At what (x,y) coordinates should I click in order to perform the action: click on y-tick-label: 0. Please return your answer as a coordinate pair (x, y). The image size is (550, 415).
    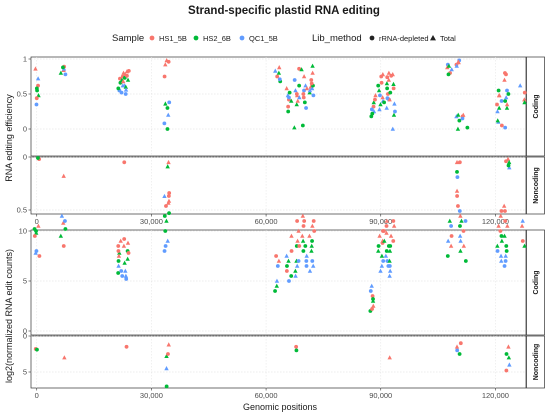
    Looking at the image, I should click on (25, 129).